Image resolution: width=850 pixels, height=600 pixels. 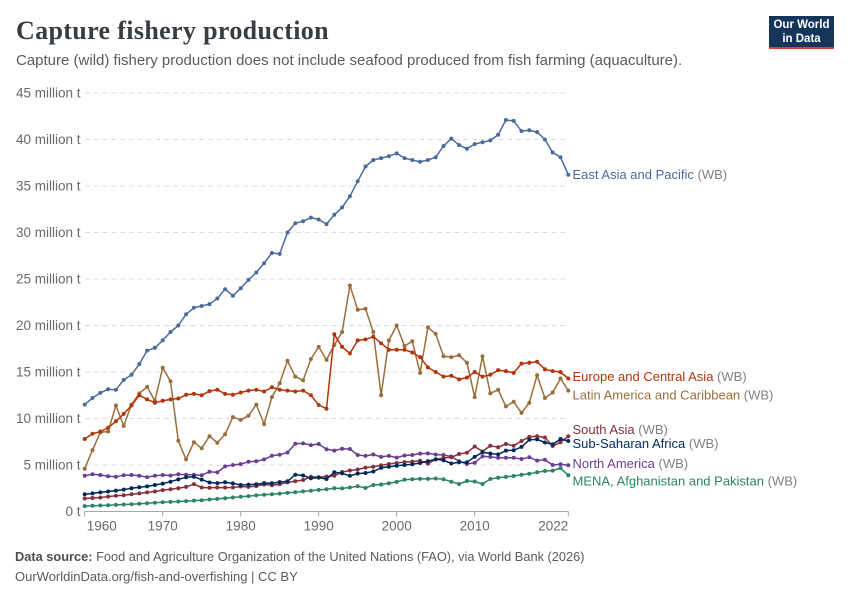 I want to click on svg-text: 20 million t, so click(x=48, y=325).